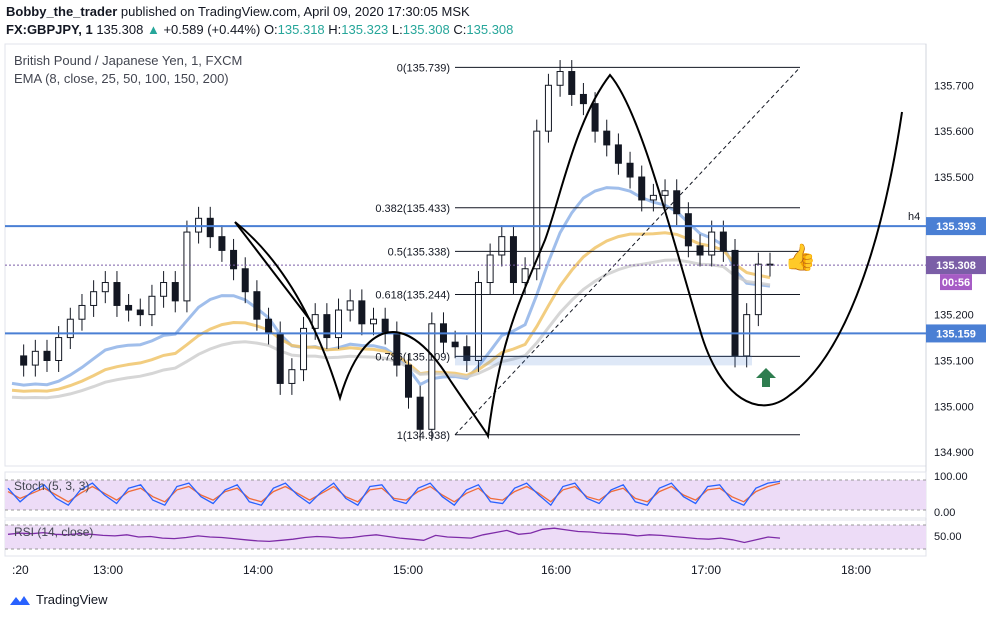 This screenshot has width=988, height=618. I want to click on high-label: H:, so click(335, 29).